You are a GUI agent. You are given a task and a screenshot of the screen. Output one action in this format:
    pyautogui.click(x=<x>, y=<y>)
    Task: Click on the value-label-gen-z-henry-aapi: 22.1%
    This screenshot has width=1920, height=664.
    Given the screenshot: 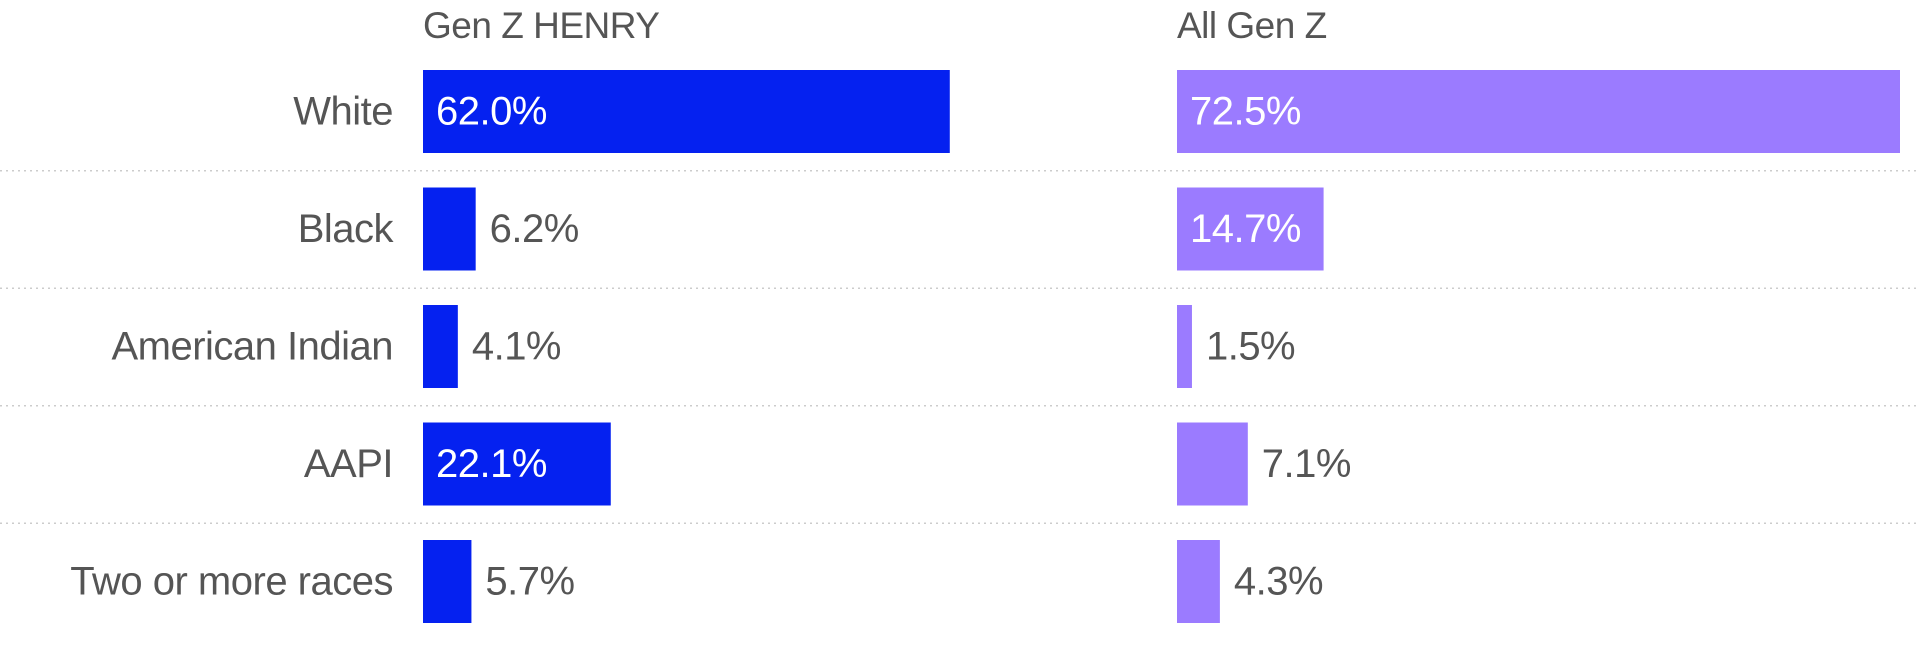 What is the action you would take?
    pyautogui.click(x=491, y=464)
    